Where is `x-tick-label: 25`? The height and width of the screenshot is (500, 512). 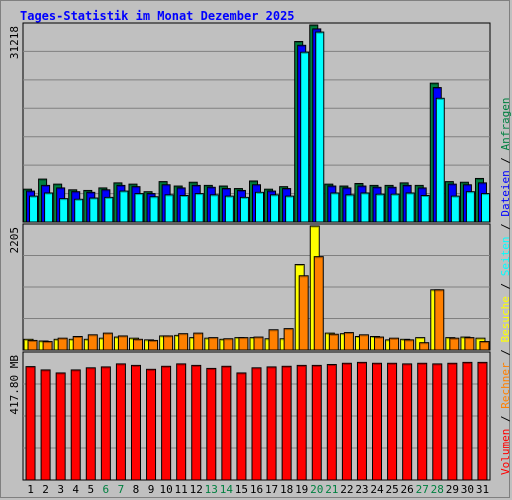 x-tick-label: 25 is located at coordinates (391, 489).